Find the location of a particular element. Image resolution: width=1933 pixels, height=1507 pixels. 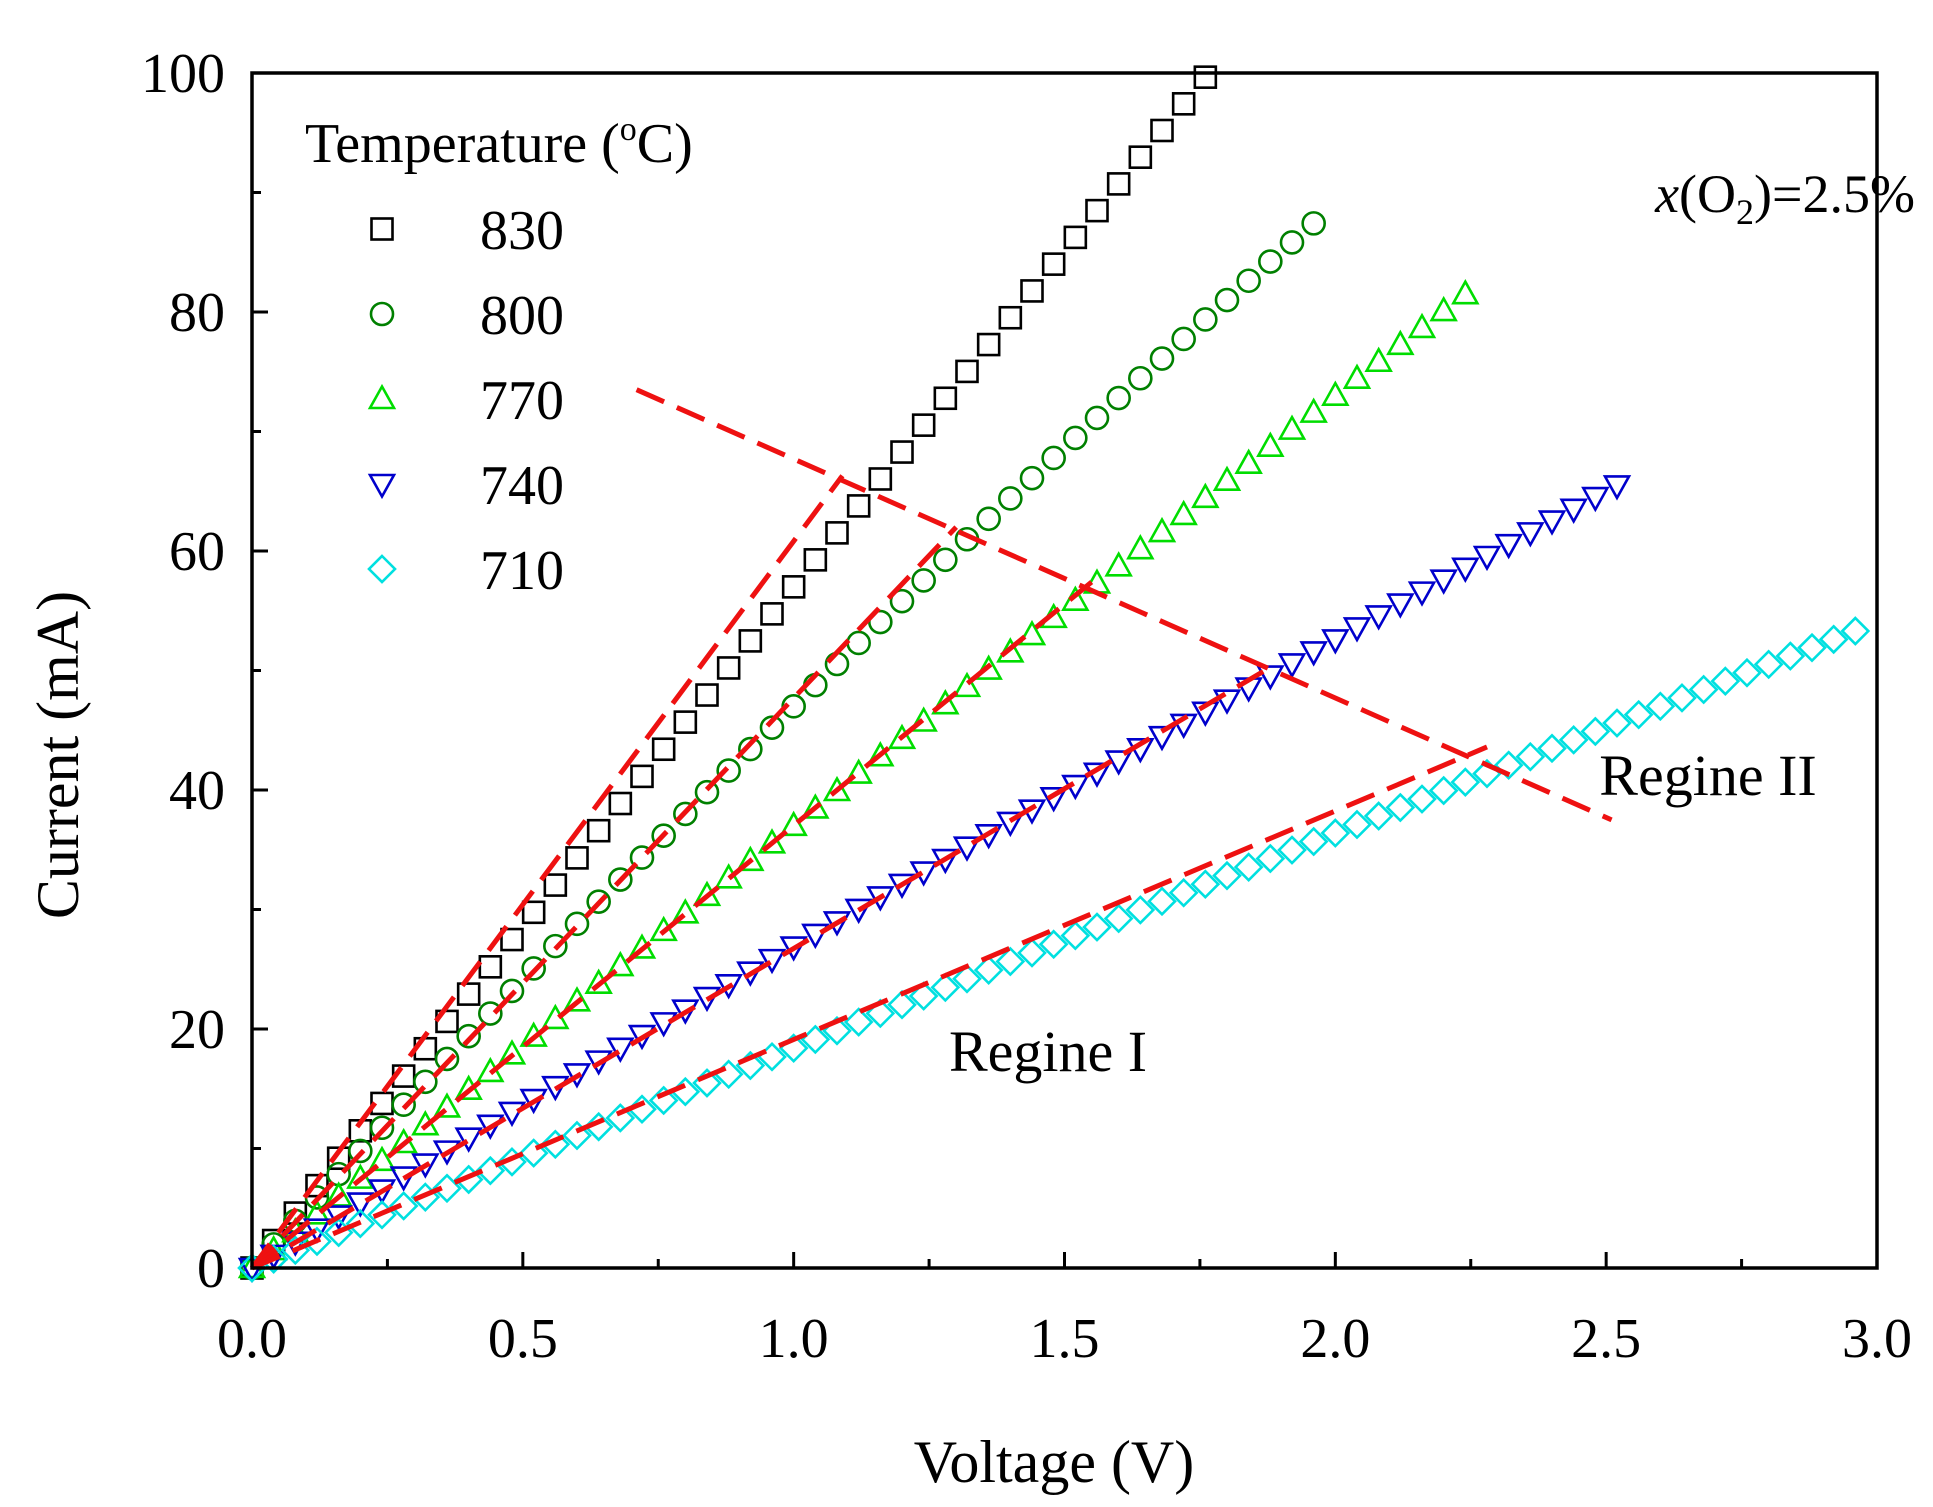

annotation-open: (O is located at coordinates (1707, 194).